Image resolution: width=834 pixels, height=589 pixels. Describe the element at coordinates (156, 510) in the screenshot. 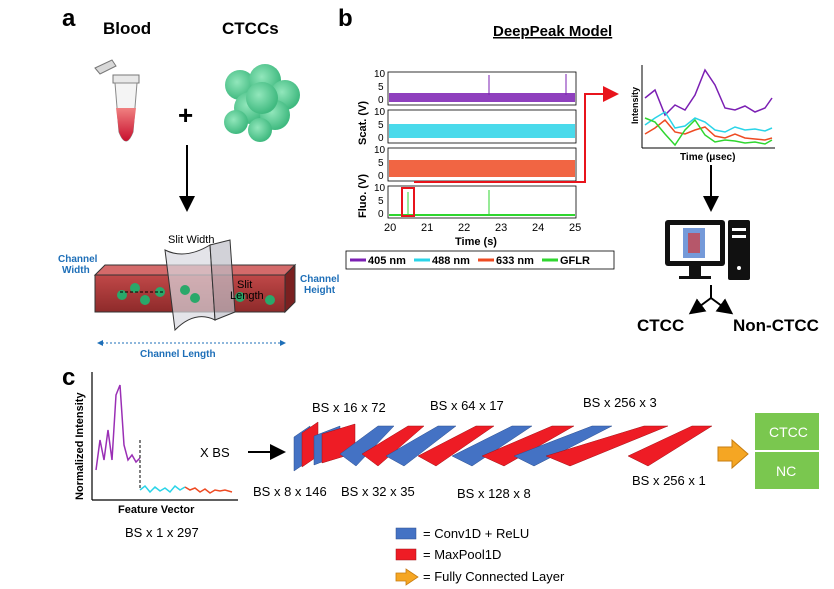

I see `plot-x-label: Feature Vector` at that location.